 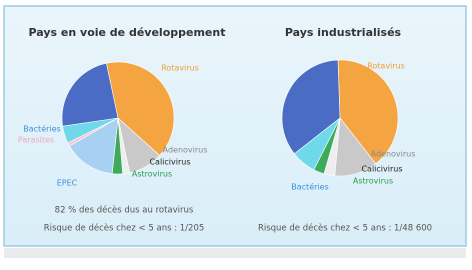 What do you see at coordinates (235, 253) in the screenshot?
I see `panel-shadow` at bounding box center [235, 253].